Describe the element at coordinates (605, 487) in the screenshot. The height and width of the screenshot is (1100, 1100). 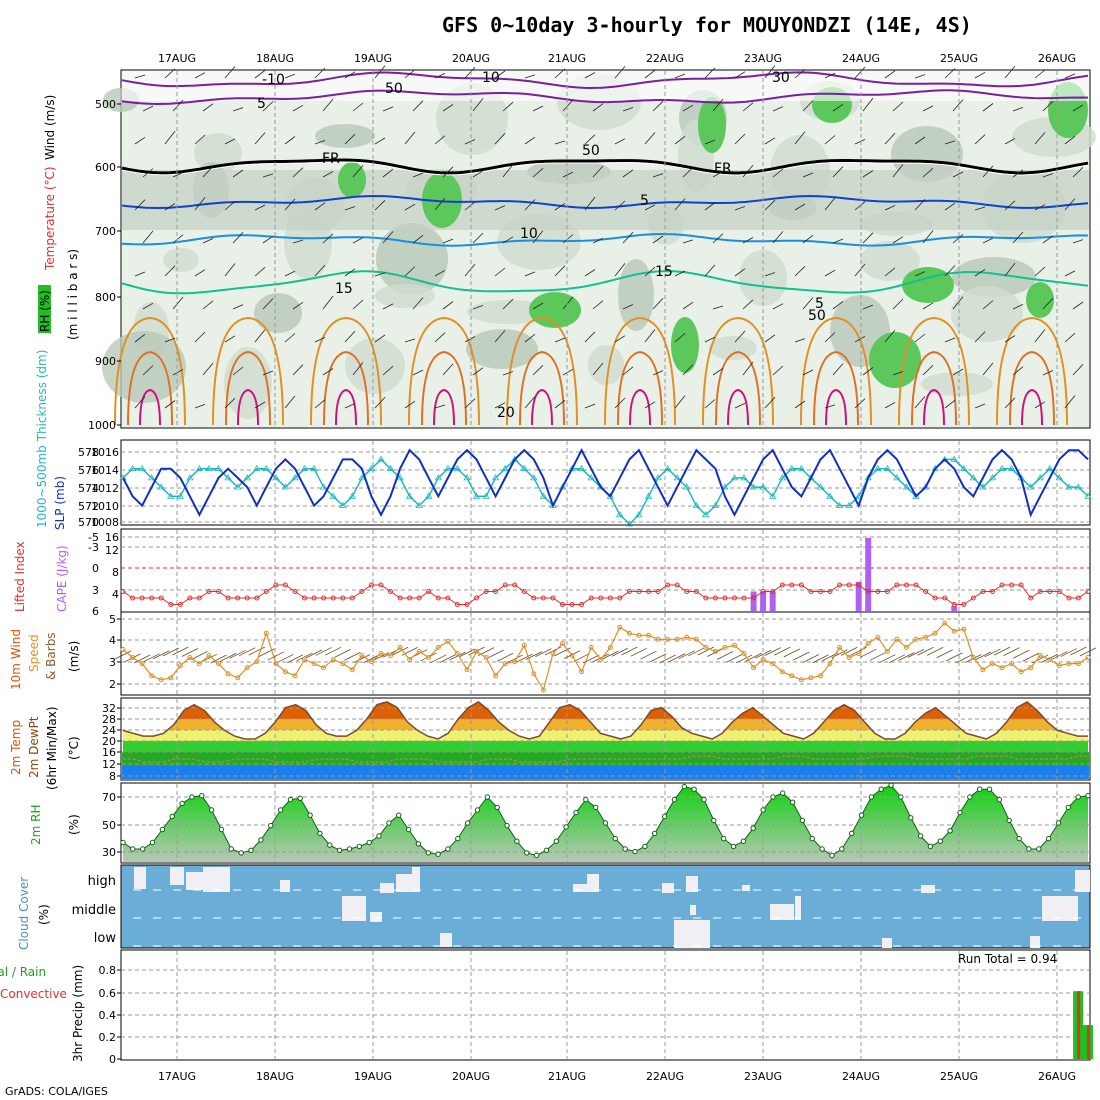
I see `thickness-series` at that location.